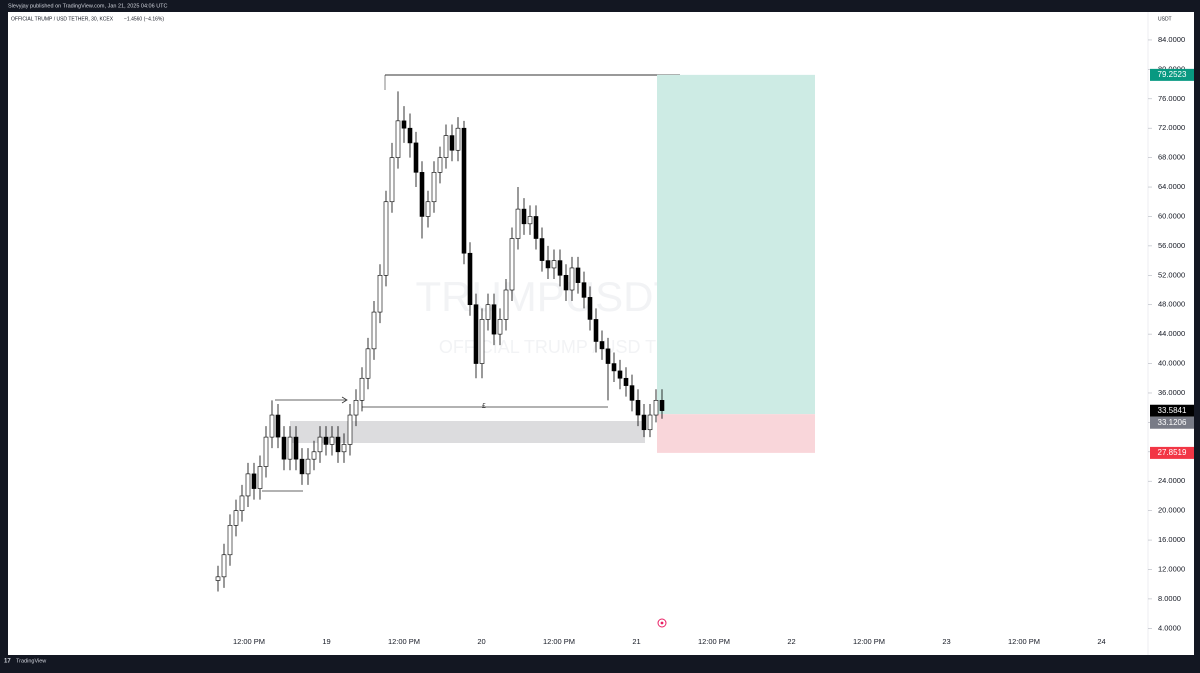 The height and width of the screenshot is (673, 1200). I want to click on arrow-head, so click(344, 400).